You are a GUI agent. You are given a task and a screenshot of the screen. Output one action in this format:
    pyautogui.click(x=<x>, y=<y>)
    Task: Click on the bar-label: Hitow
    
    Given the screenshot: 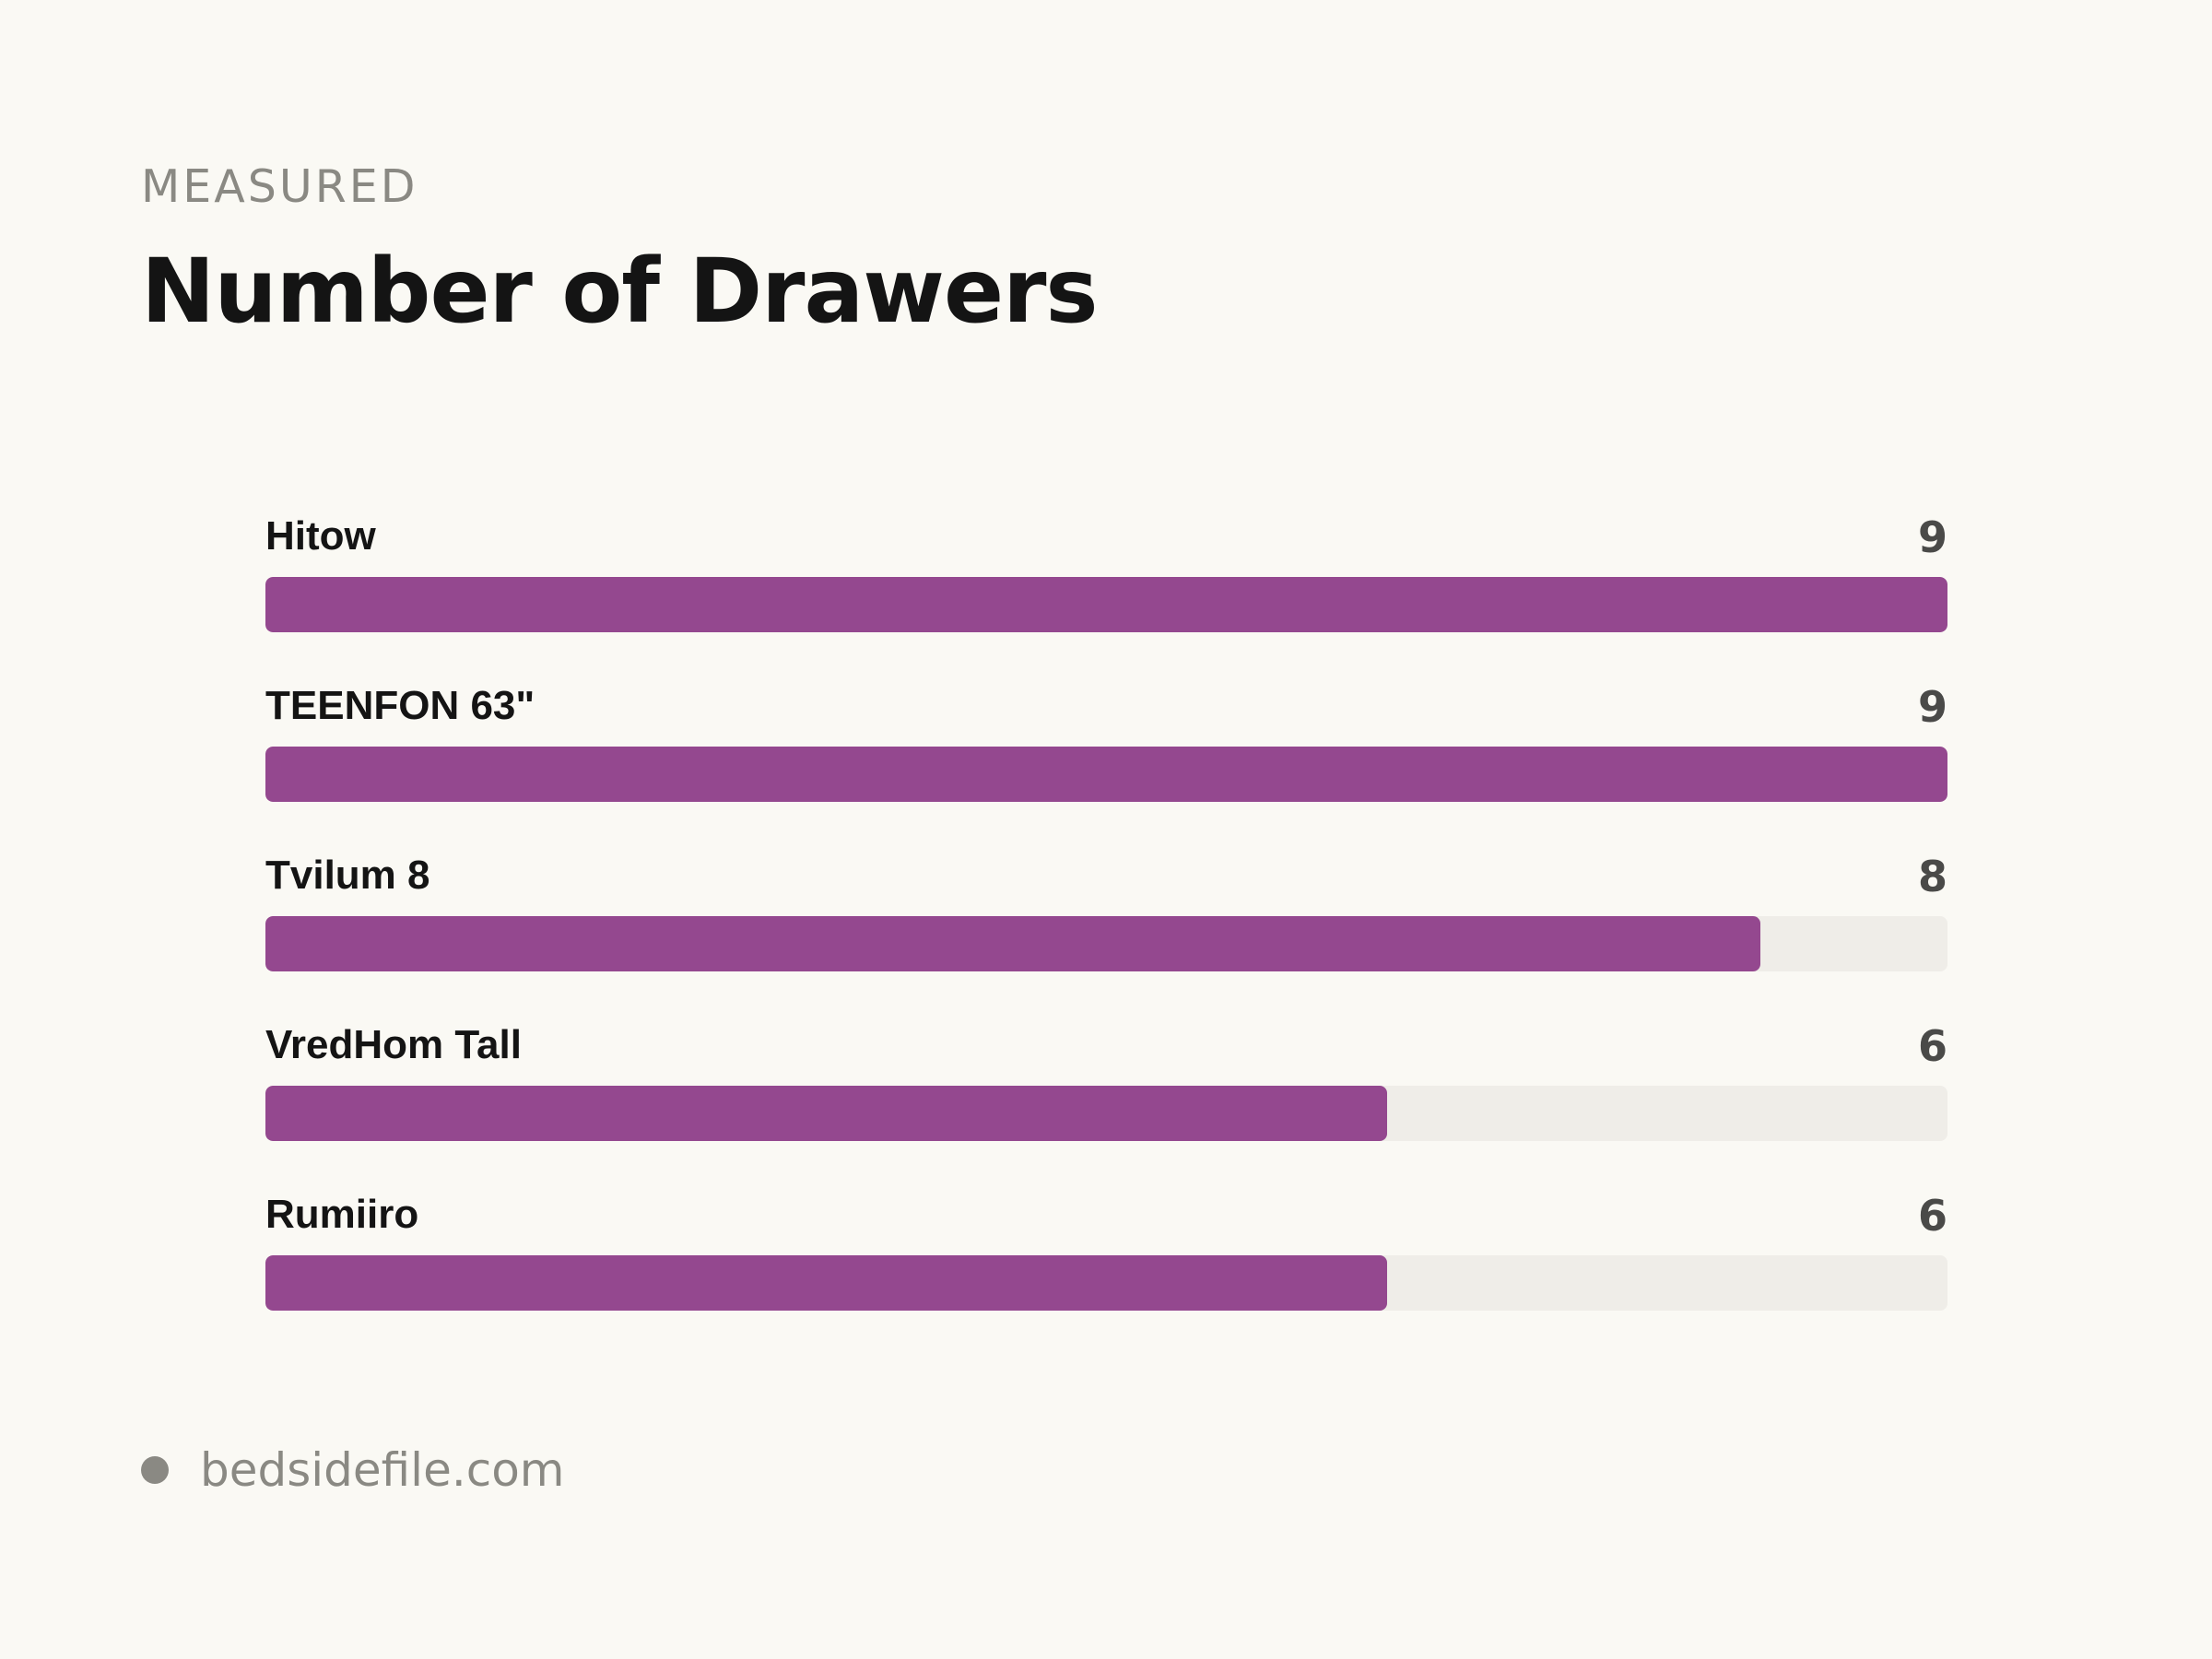 What is the action you would take?
    pyautogui.click(x=320, y=536)
    